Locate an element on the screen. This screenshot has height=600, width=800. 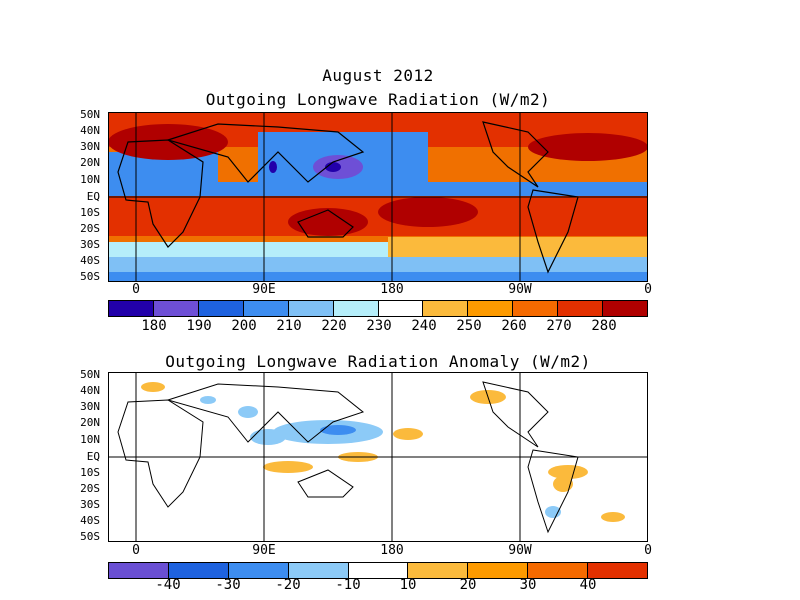
olr-anomaly-colorbar is located at coordinates (378, 570).